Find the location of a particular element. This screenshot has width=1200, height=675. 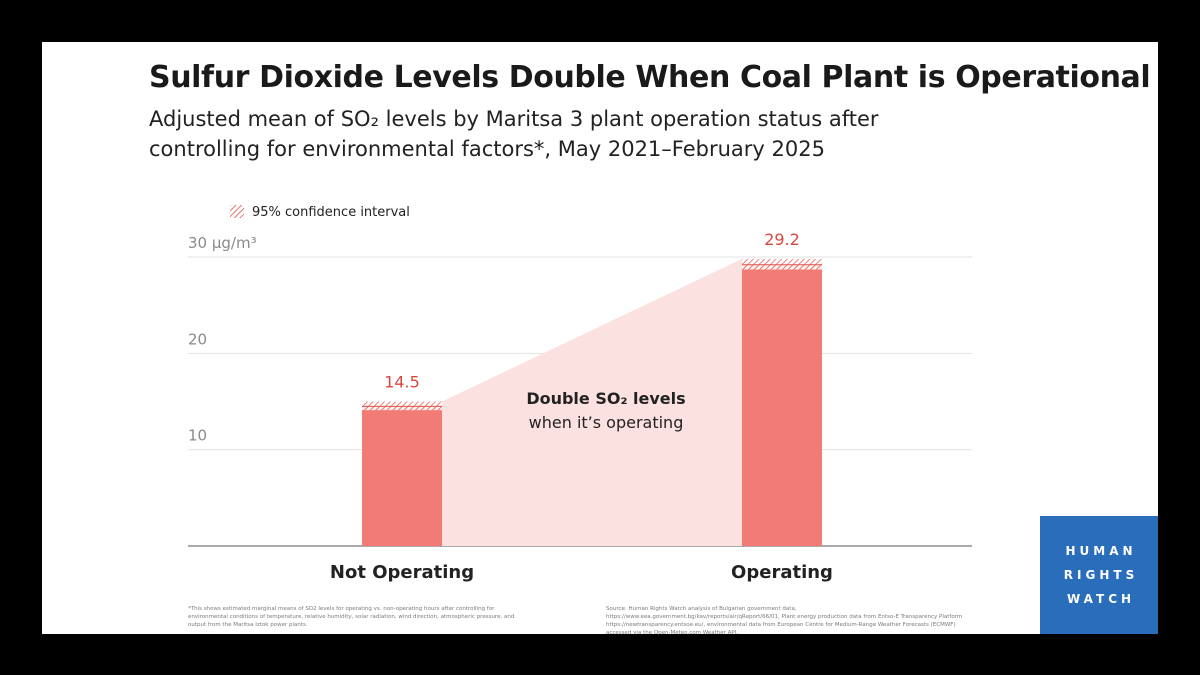

value-label-0: 14.5 is located at coordinates (402, 382).